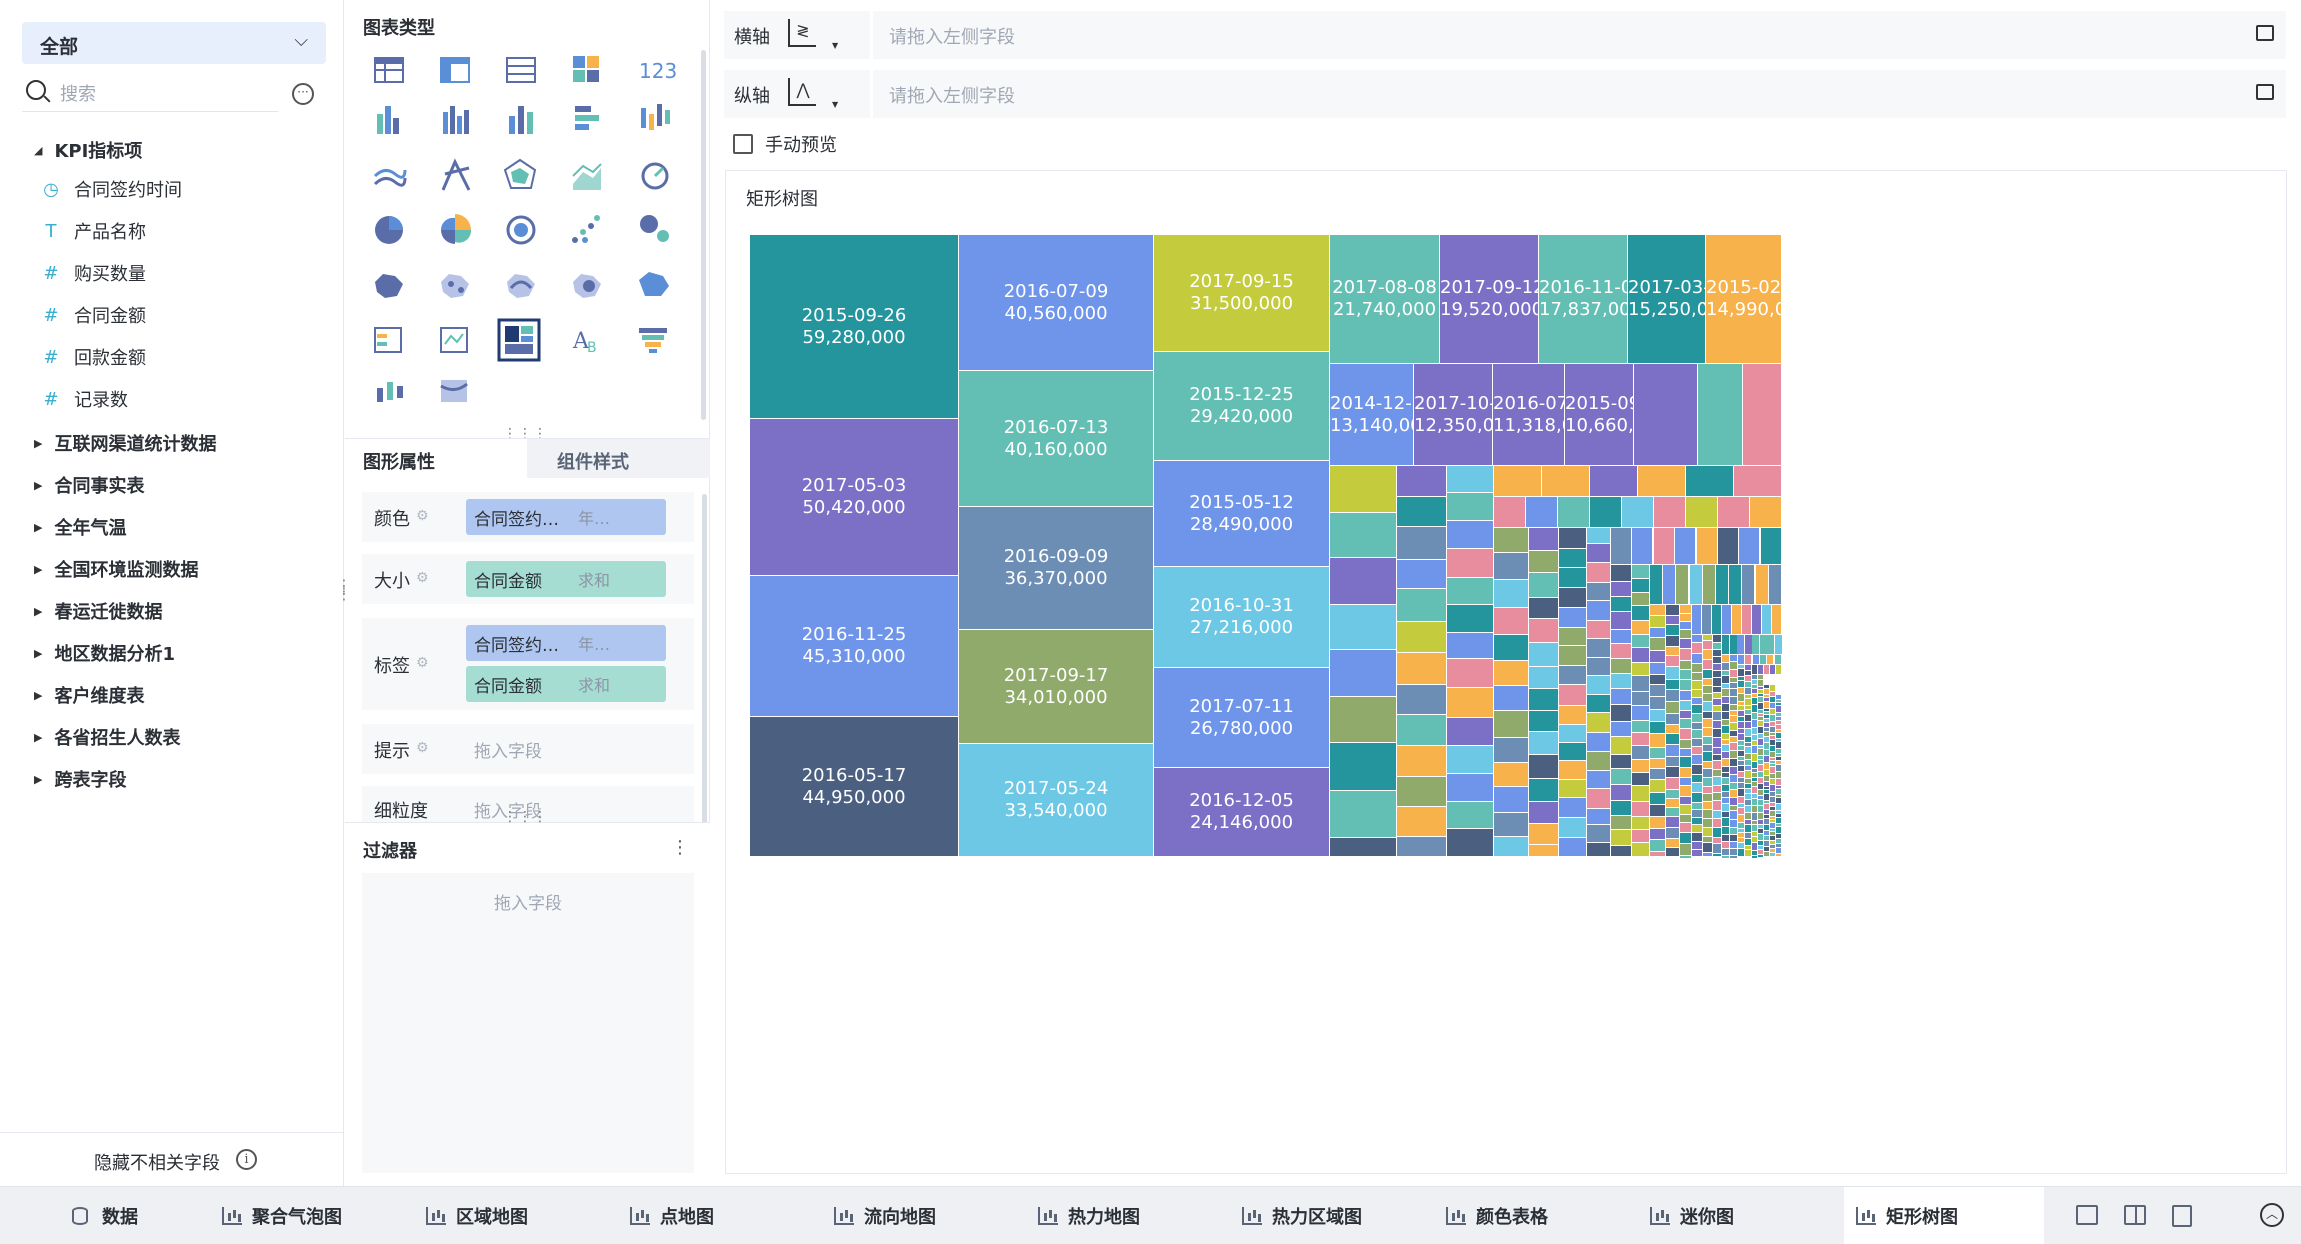 This screenshot has height=1244, width=2301. I want to click on bubble-icon, so click(654, 228).